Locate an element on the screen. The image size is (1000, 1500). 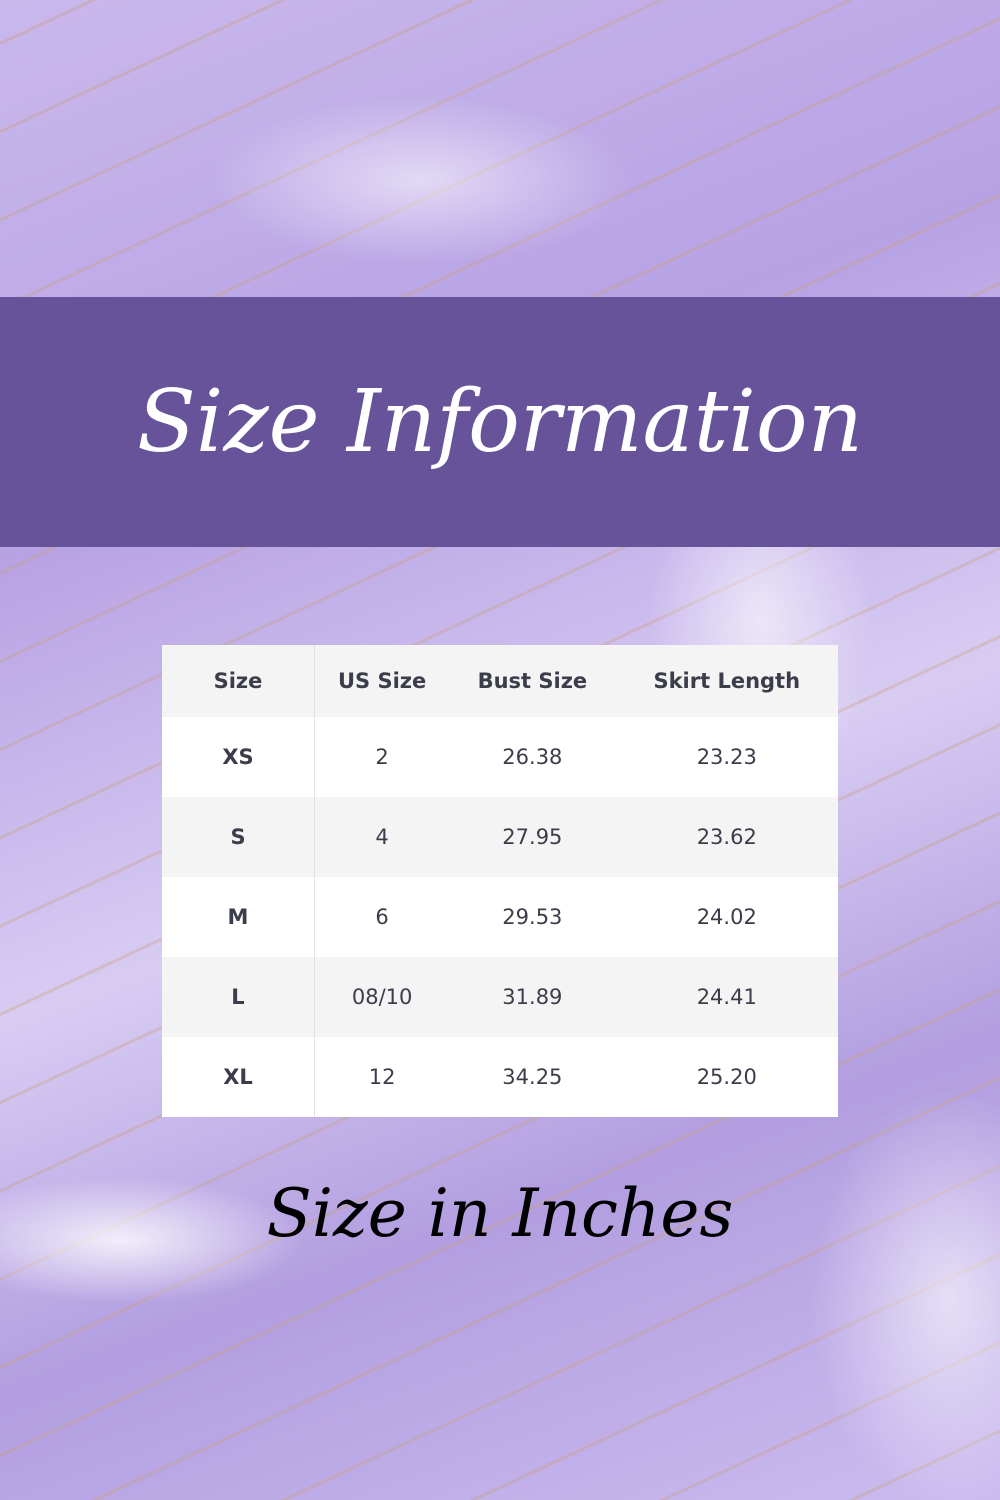
cell-skirt: 24.02 is located at coordinates (726, 917).